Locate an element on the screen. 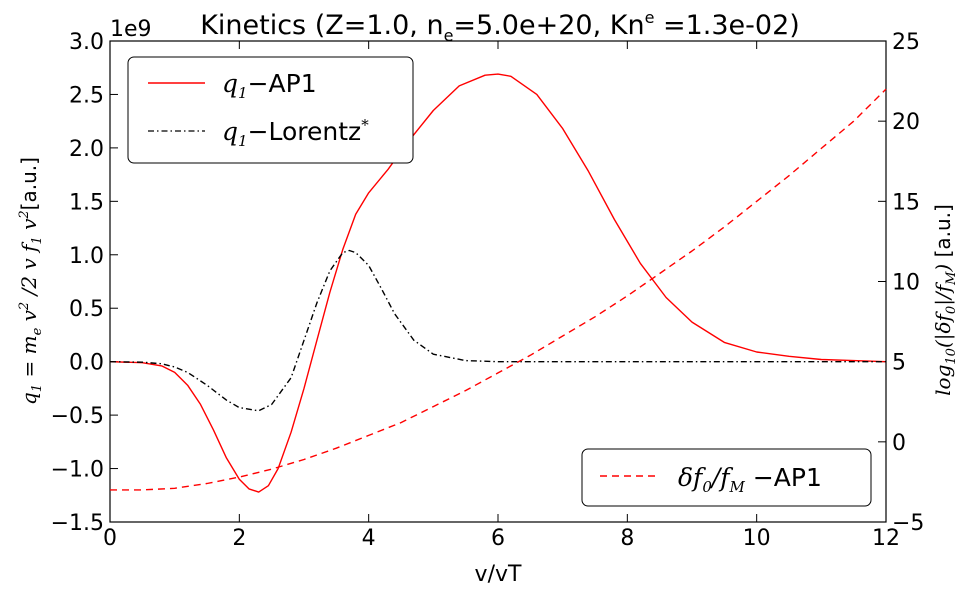 The height and width of the screenshot is (592, 970). legend-label-df0-ap1: δf0/fM −AP1 is located at coordinates (750, 479).